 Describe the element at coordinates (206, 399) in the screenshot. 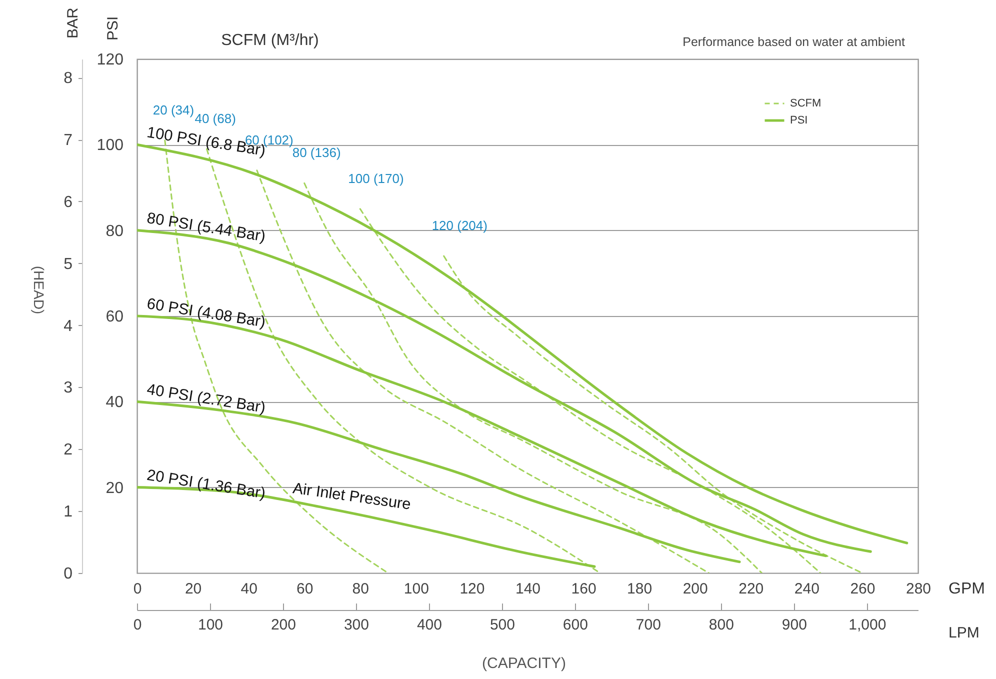

I see `annotation: 40 PSI (2.72 Bar)` at that location.